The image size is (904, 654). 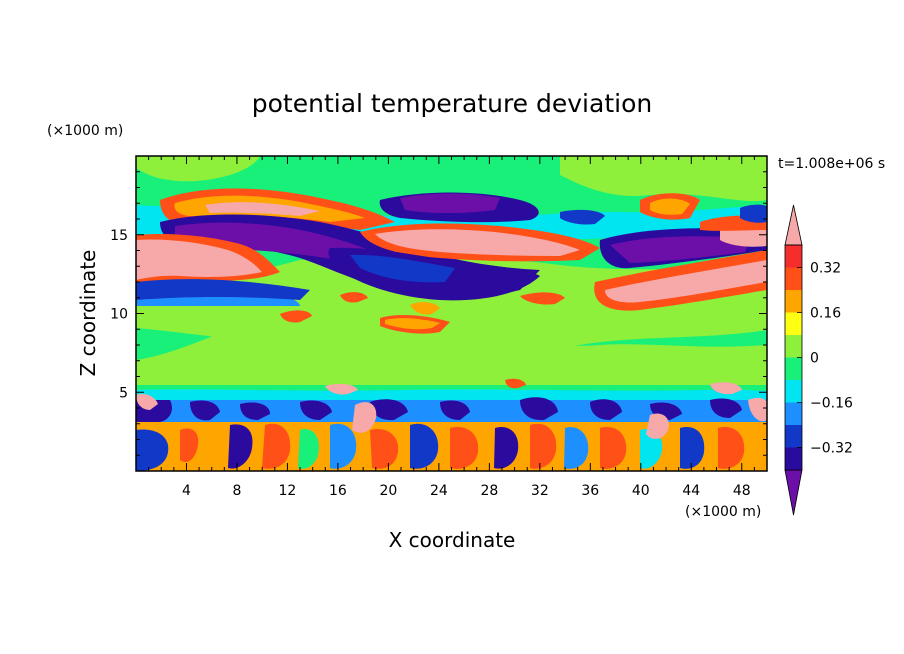 I want to click on colorbar-label: −0.32, so click(x=831, y=449).